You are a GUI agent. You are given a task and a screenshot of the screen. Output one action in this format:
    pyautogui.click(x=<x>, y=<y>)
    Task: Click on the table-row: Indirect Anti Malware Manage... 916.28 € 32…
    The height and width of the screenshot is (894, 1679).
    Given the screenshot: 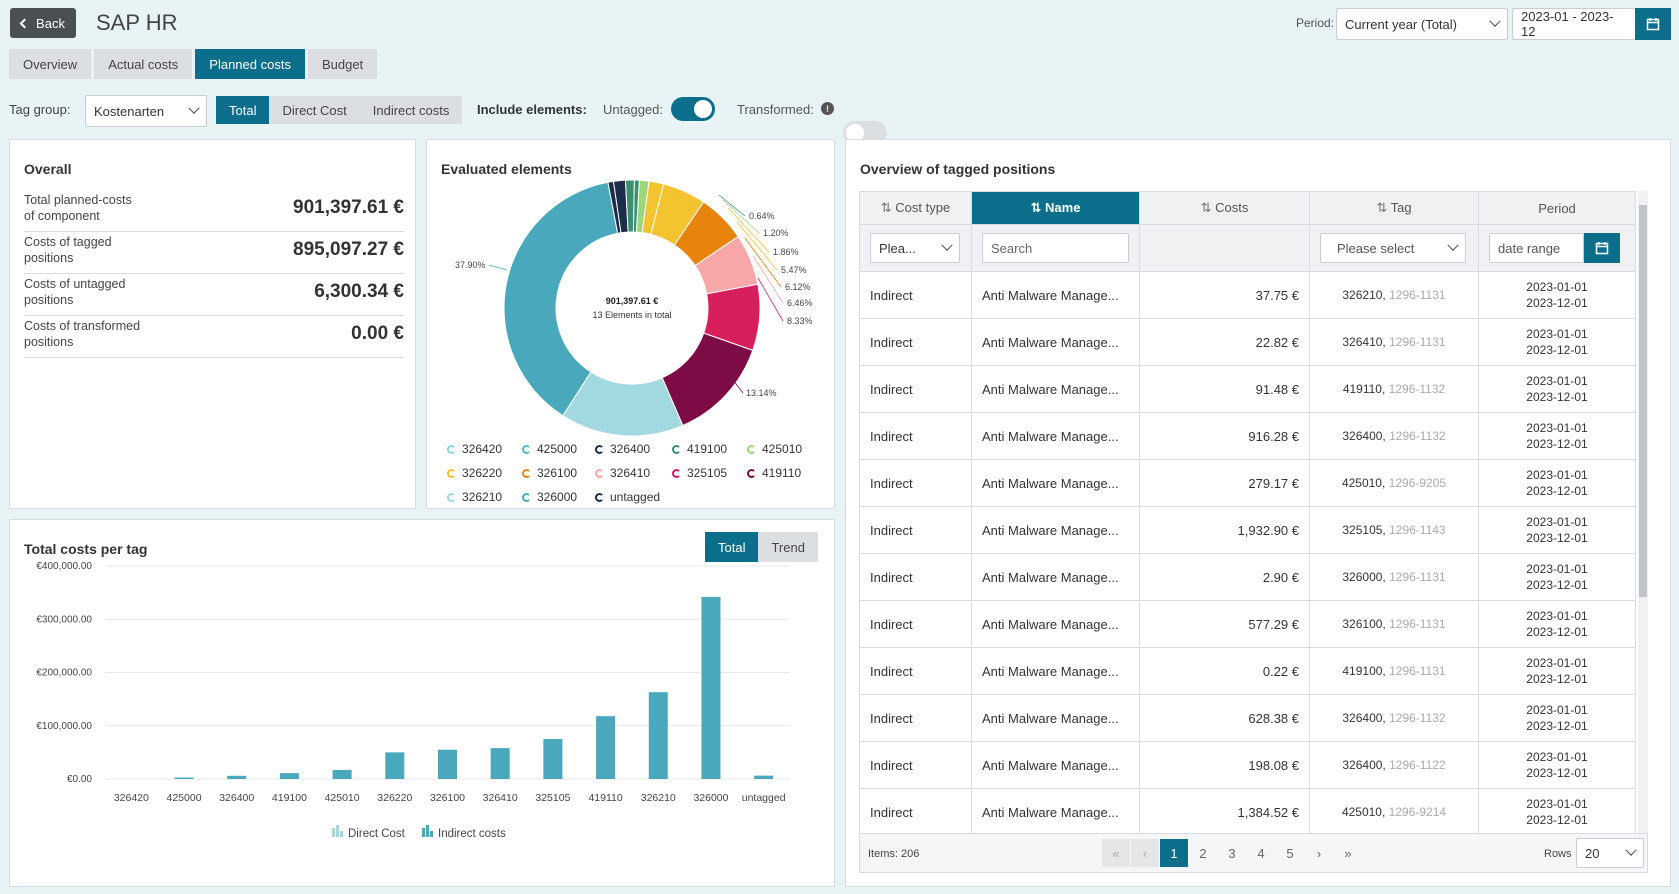 What is the action you would take?
    pyautogui.click(x=1247, y=436)
    